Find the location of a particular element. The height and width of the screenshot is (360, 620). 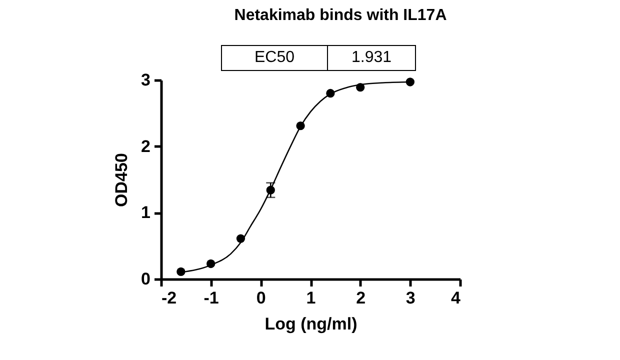

y-axis-title: OD450 is located at coordinates (122, 180).